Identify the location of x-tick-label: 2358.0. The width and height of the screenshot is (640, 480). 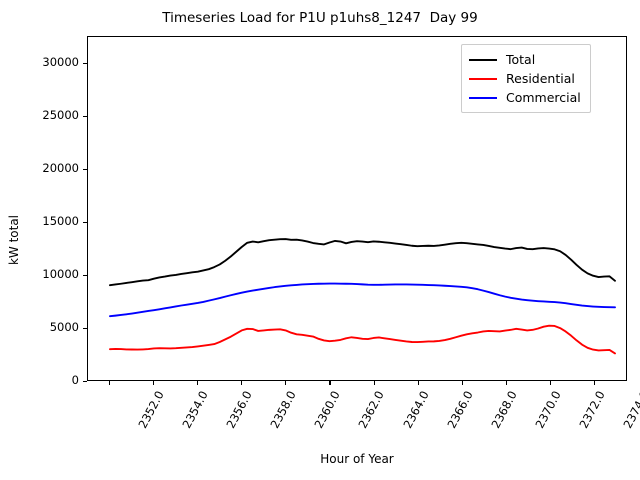
(283, 409).